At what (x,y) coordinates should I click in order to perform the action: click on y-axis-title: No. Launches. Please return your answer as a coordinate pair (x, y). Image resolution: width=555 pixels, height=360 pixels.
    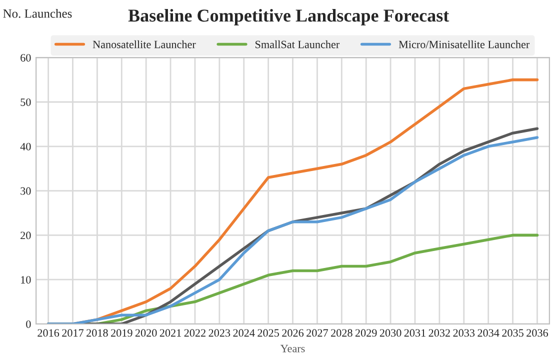
    Looking at the image, I should click on (37, 13).